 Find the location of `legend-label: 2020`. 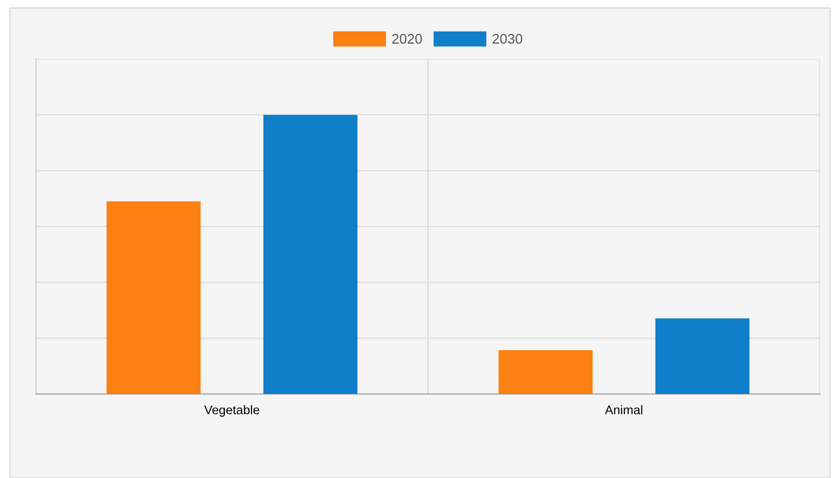

legend-label: 2020 is located at coordinates (407, 39).